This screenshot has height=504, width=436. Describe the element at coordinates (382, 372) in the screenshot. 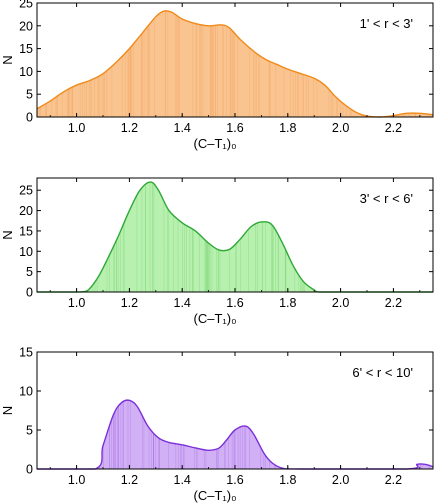

I see `radius-range-label: 6' < r < 10'` at that location.